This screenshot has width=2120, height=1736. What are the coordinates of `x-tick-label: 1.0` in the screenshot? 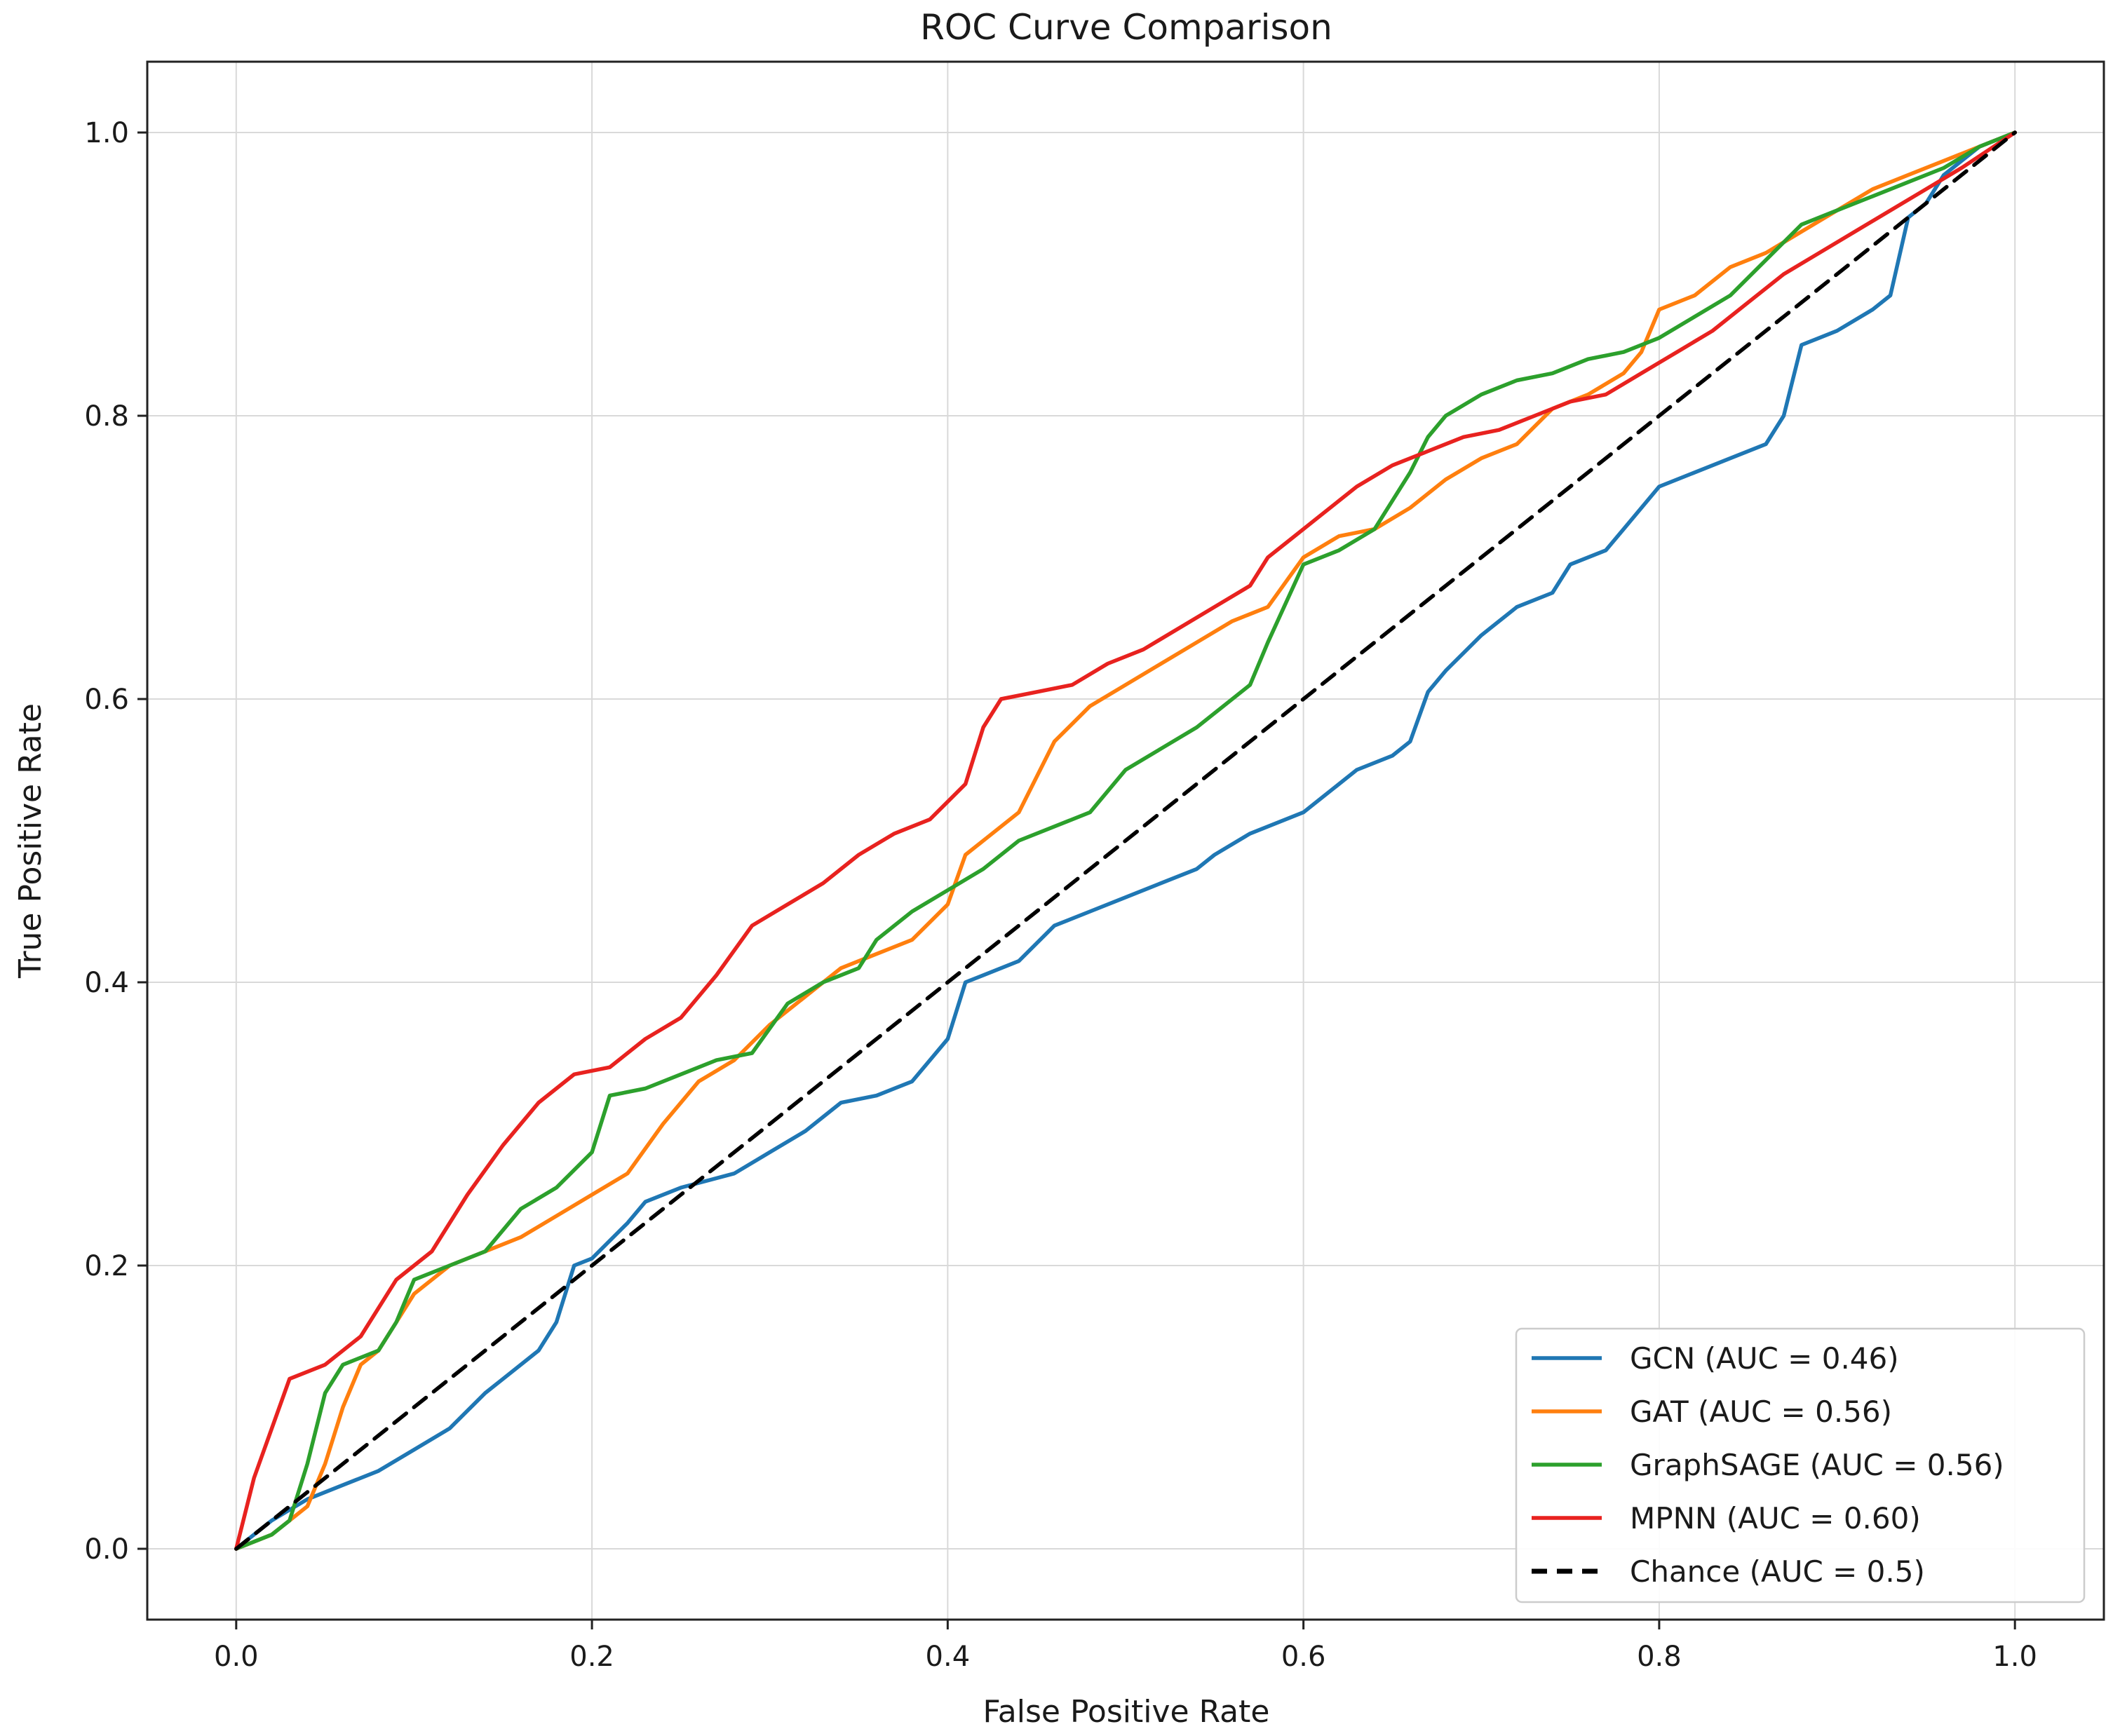 It's located at (2014, 1657).